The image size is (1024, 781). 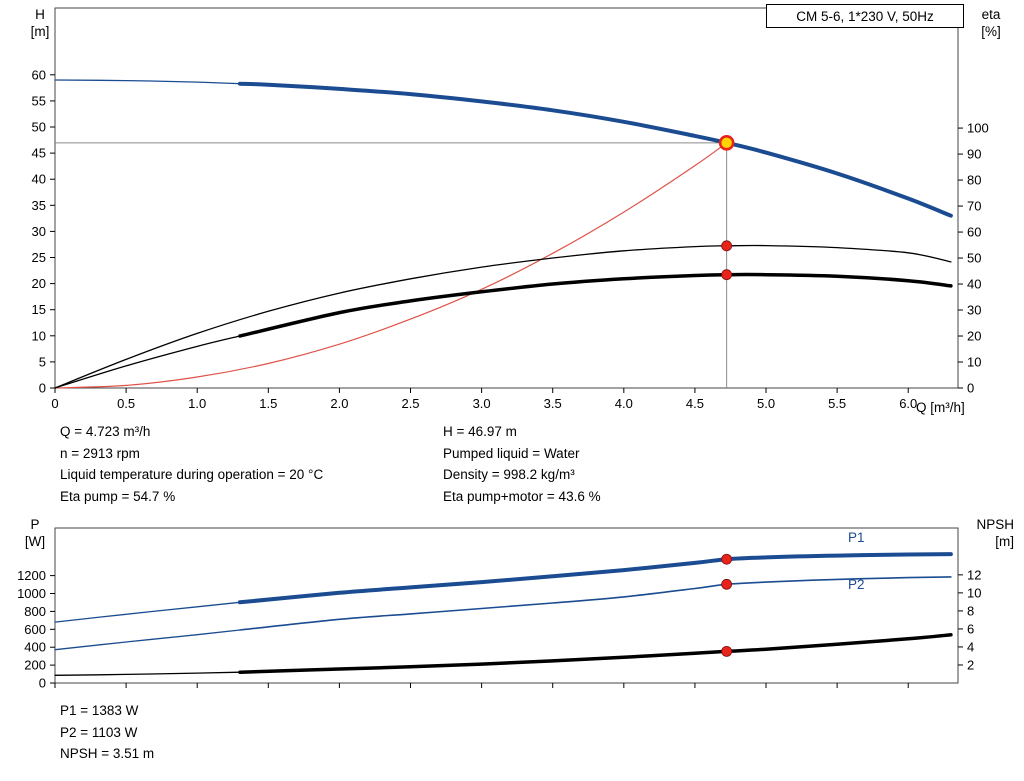 What do you see at coordinates (105, 431) in the screenshot?
I see `duty-flow-value: Q = 4.723 m³/h` at bounding box center [105, 431].